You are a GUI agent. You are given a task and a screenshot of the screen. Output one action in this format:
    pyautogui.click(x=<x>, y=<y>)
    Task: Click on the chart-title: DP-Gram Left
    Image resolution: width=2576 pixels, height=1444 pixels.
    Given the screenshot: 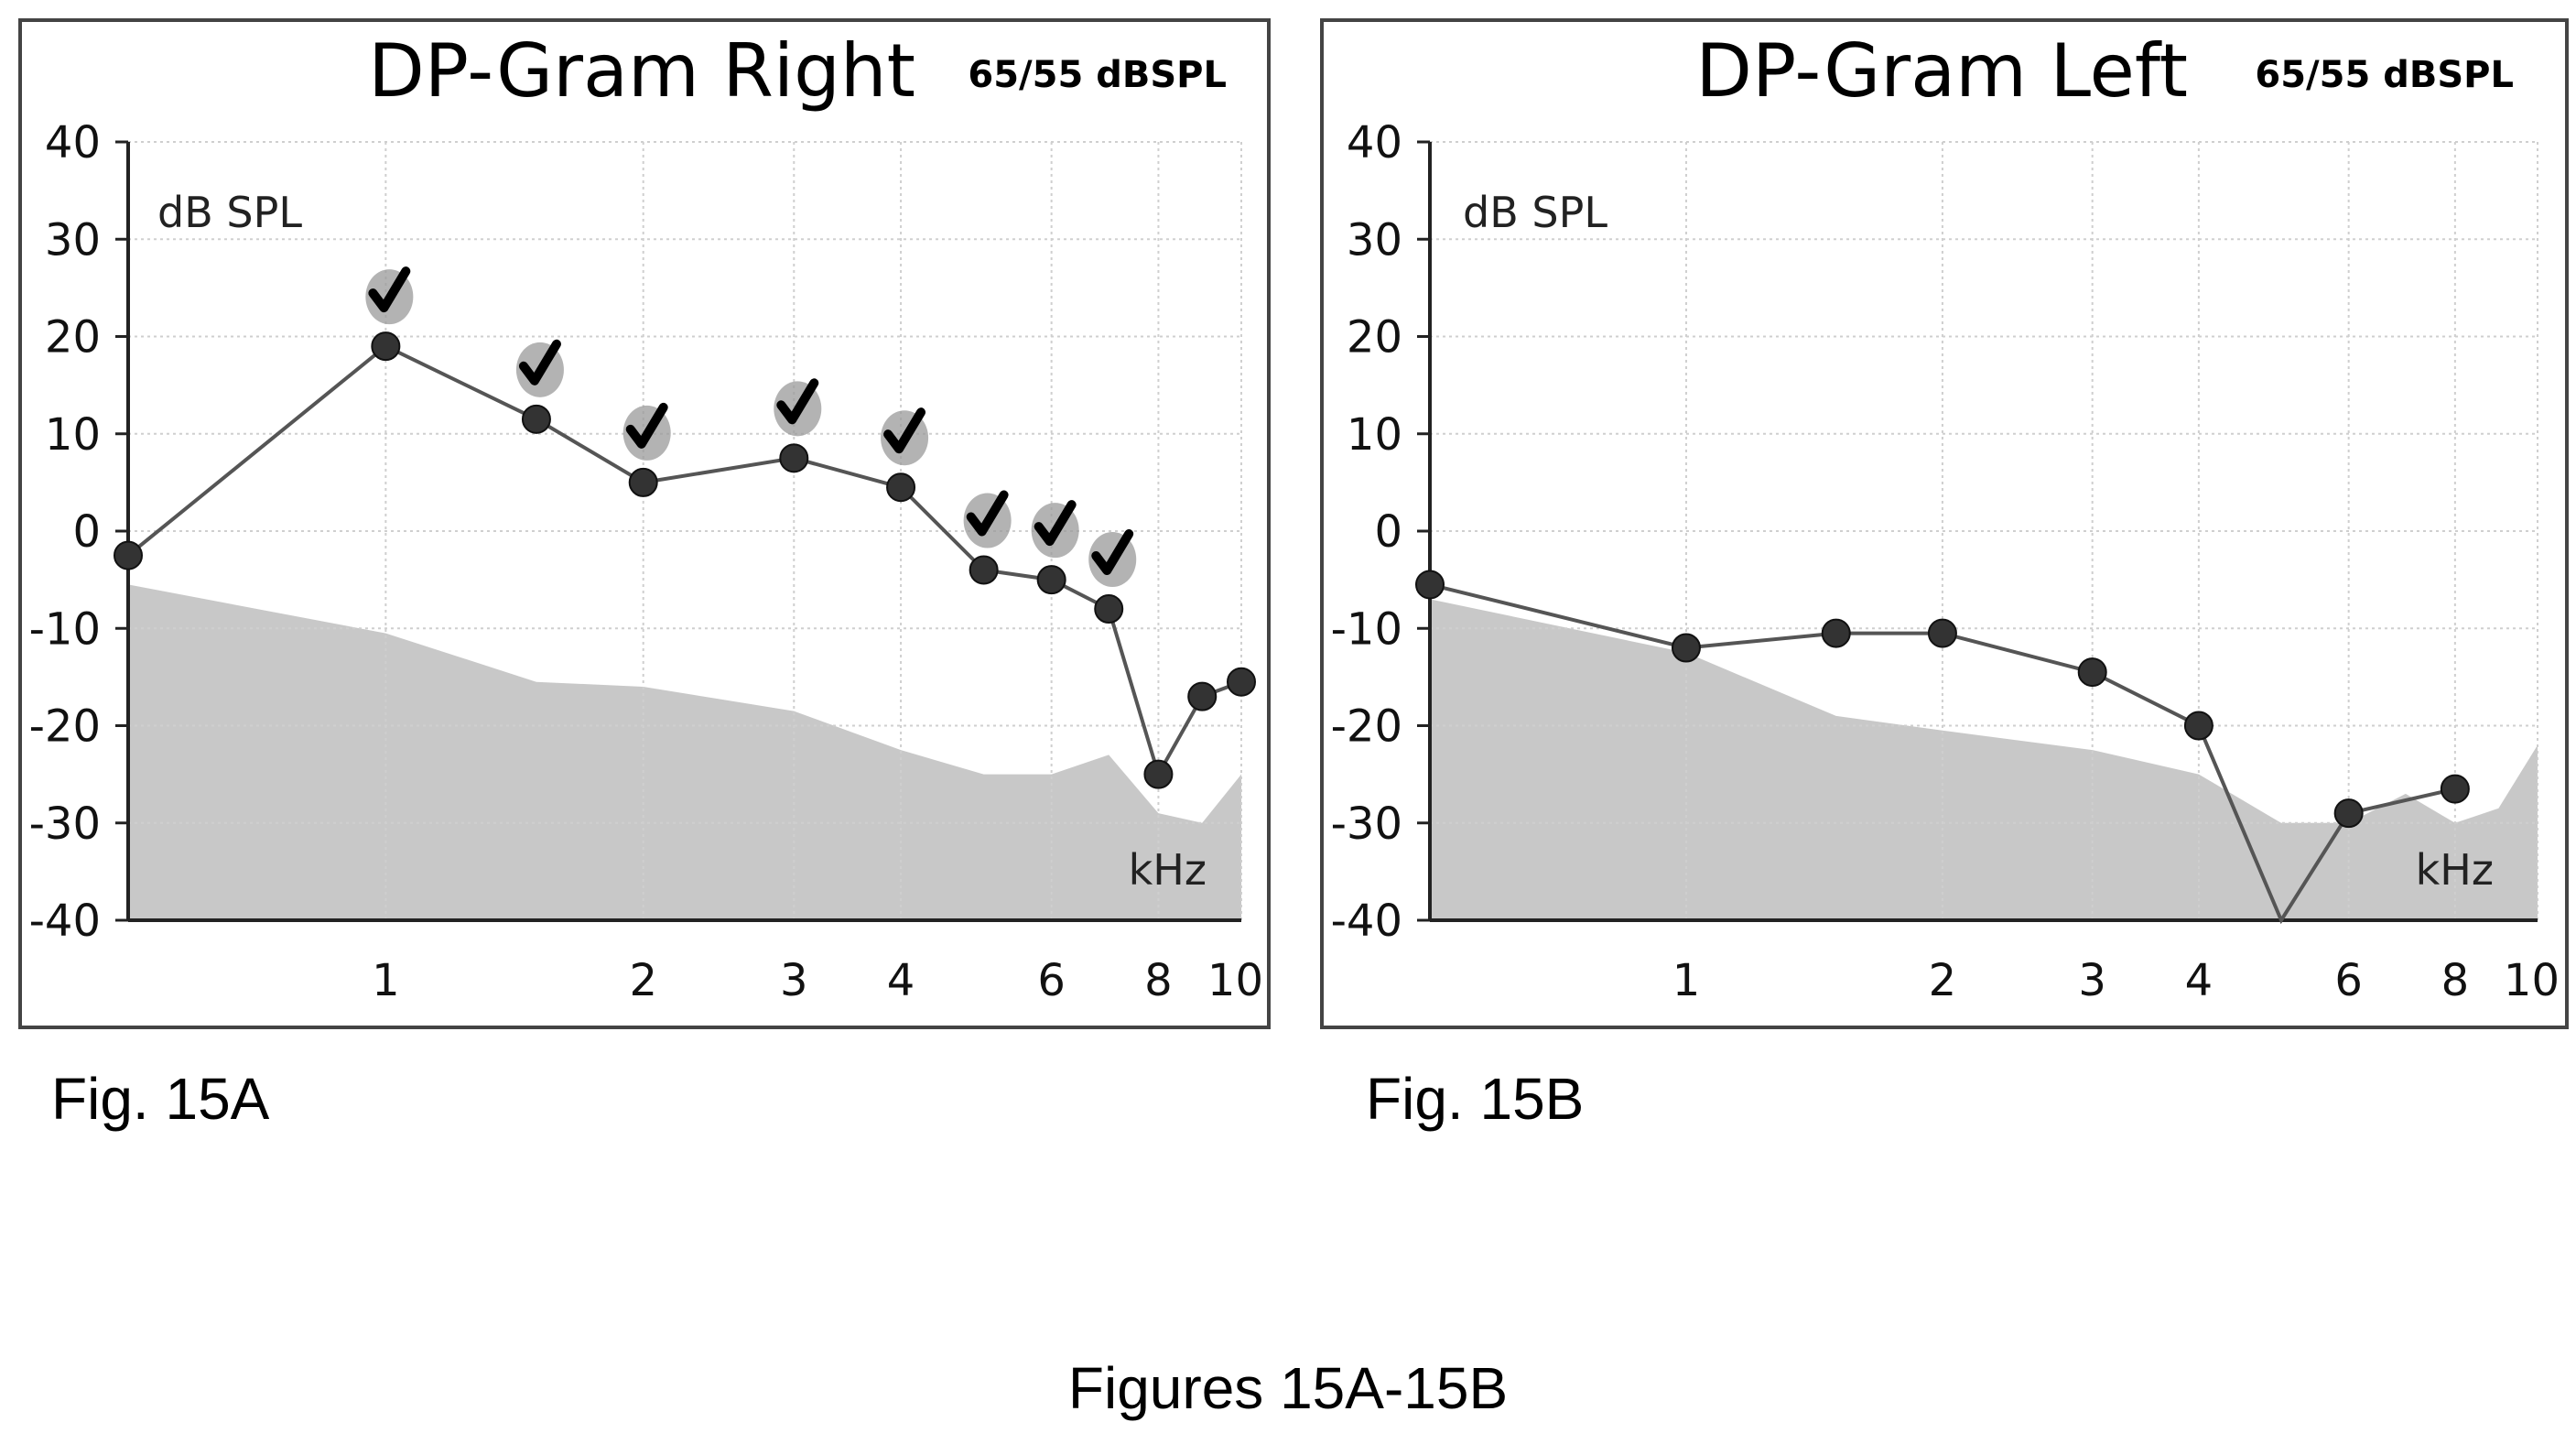 What is the action you would take?
    pyautogui.click(x=1942, y=71)
    